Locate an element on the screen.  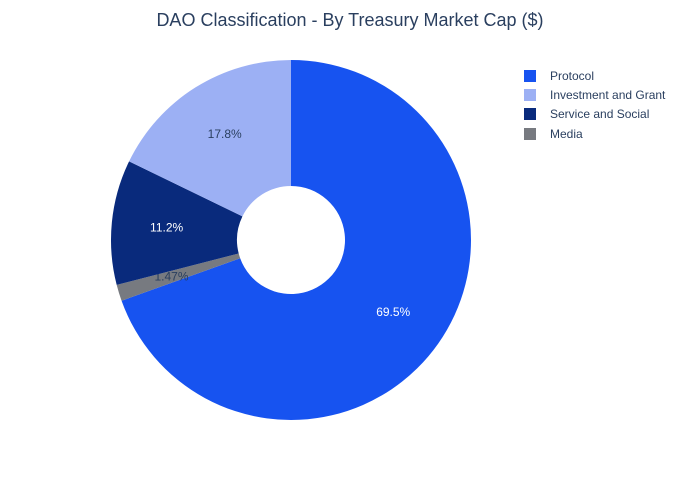
slice-label-investment-and-grant: 17.8% is located at coordinates (225, 134).